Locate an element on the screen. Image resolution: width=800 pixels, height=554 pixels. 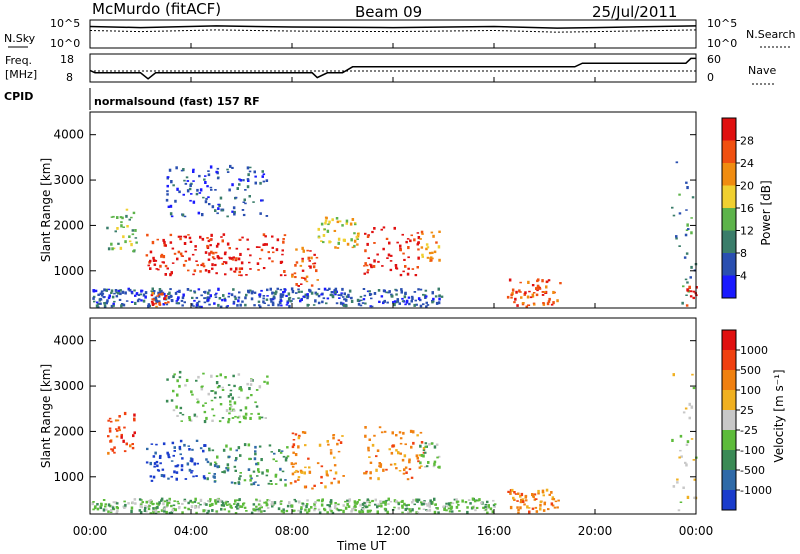
velocity-ytick-label: 2000 is located at coordinates (68, 431).